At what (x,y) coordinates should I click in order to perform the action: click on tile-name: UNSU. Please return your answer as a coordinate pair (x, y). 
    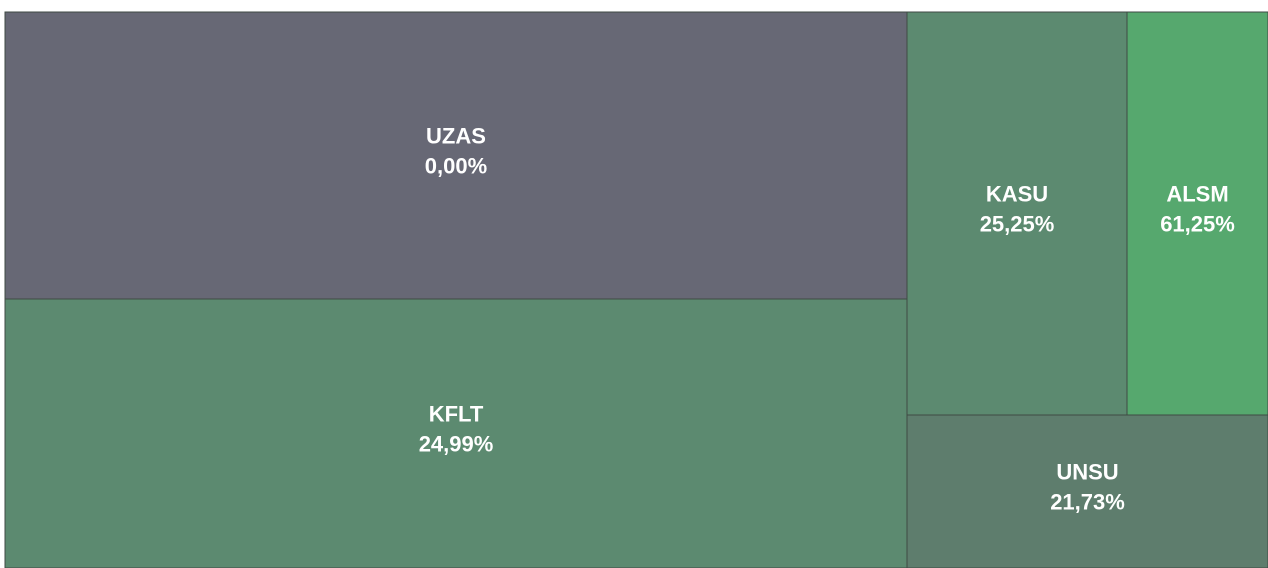
    Looking at the image, I should click on (1087, 471).